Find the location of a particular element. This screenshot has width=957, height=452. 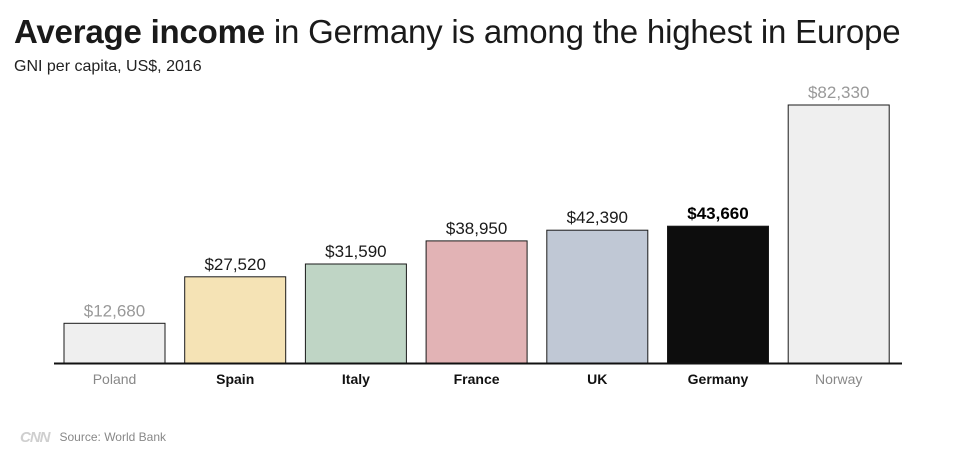

bar-poland is located at coordinates (114, 343).